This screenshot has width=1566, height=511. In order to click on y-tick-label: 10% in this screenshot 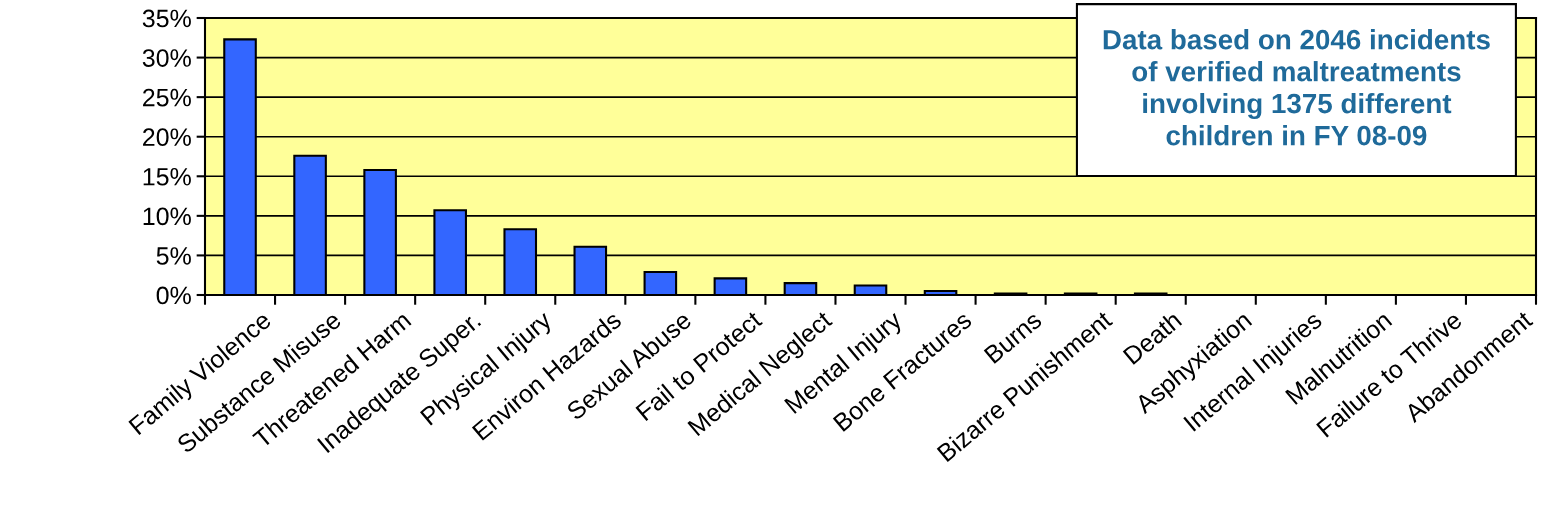, I will do `click(167, 216)`.